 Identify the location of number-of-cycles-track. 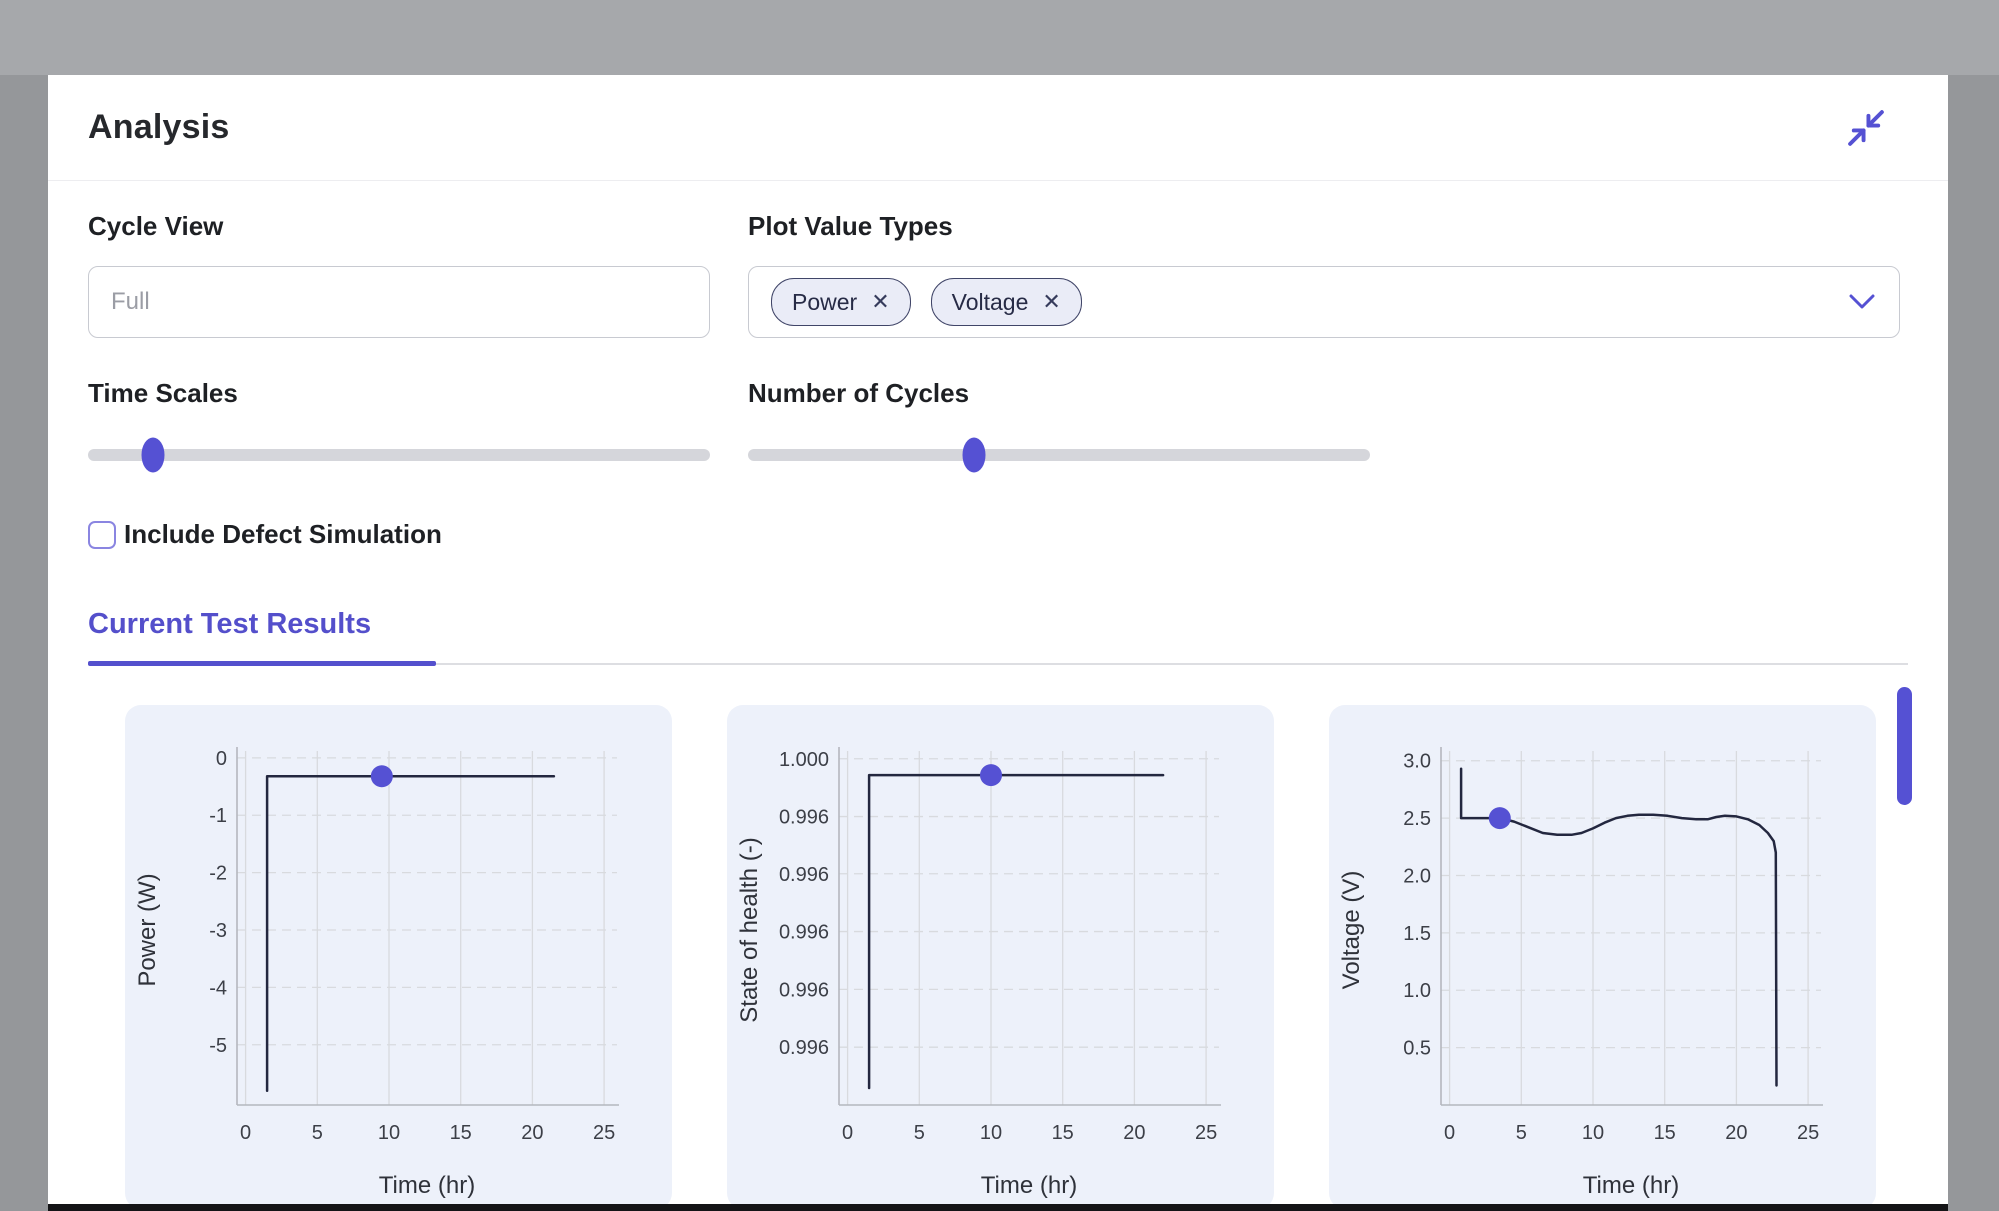
(1059, 455).